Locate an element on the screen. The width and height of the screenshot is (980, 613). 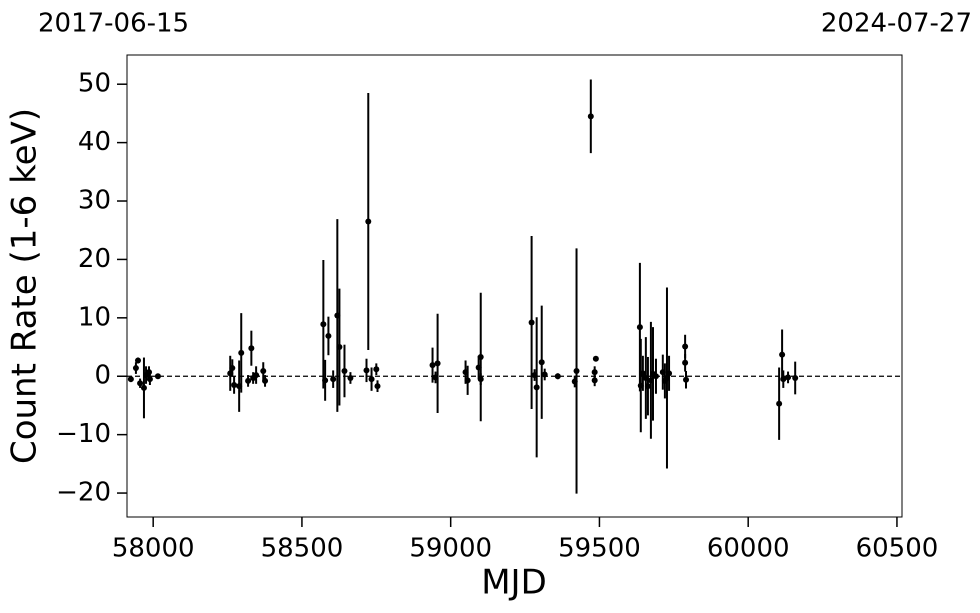
y-tick-label: −10 is located at coordinates (83, 434).